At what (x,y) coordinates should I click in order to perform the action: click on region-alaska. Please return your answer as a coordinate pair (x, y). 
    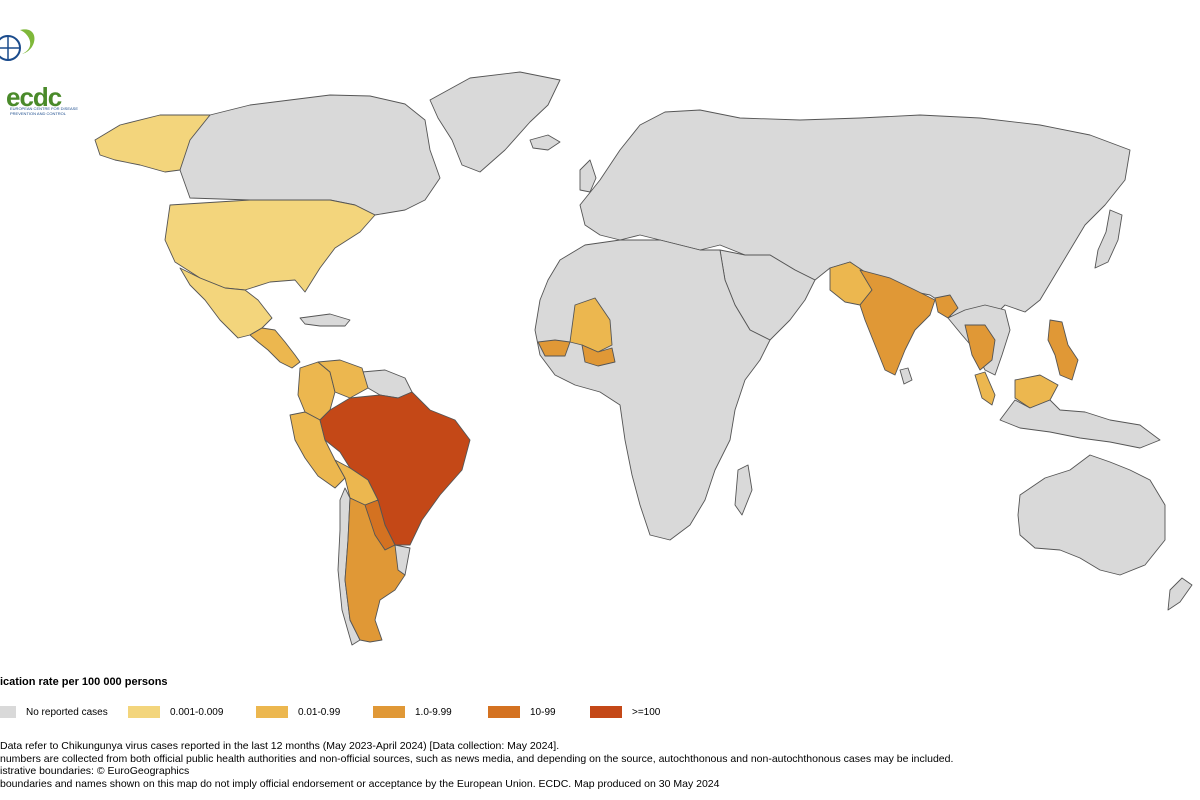
    Looking at the image, I should click on (152, 143).